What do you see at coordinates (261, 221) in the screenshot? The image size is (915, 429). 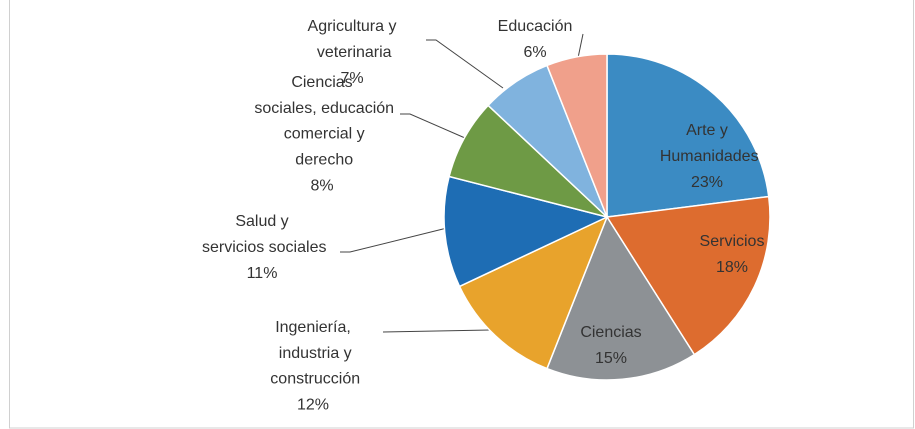 I see `category-label-line: Salud y` at bounding box center [261, 221].